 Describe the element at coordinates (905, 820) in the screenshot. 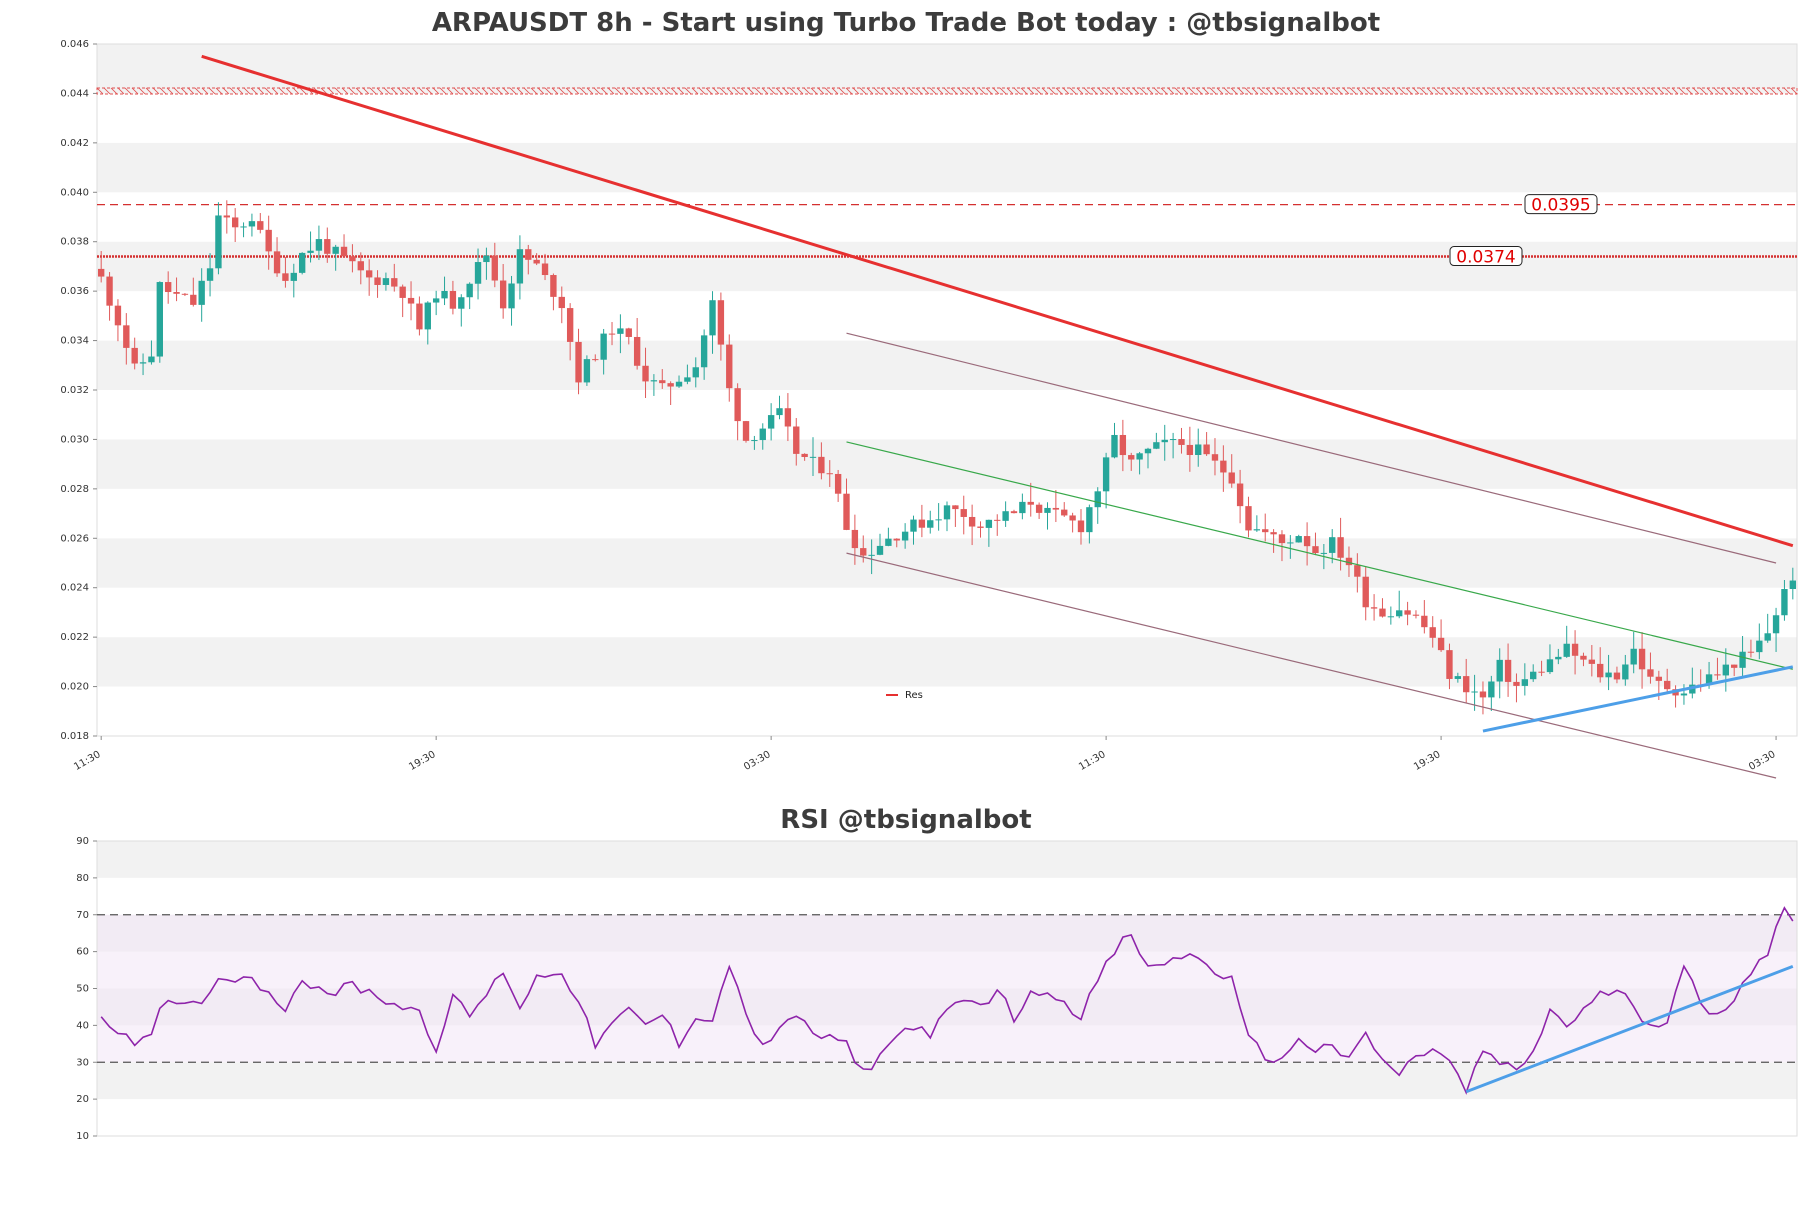

I see `rsi-chart-title: RSI @tbsignalbot` at that location.